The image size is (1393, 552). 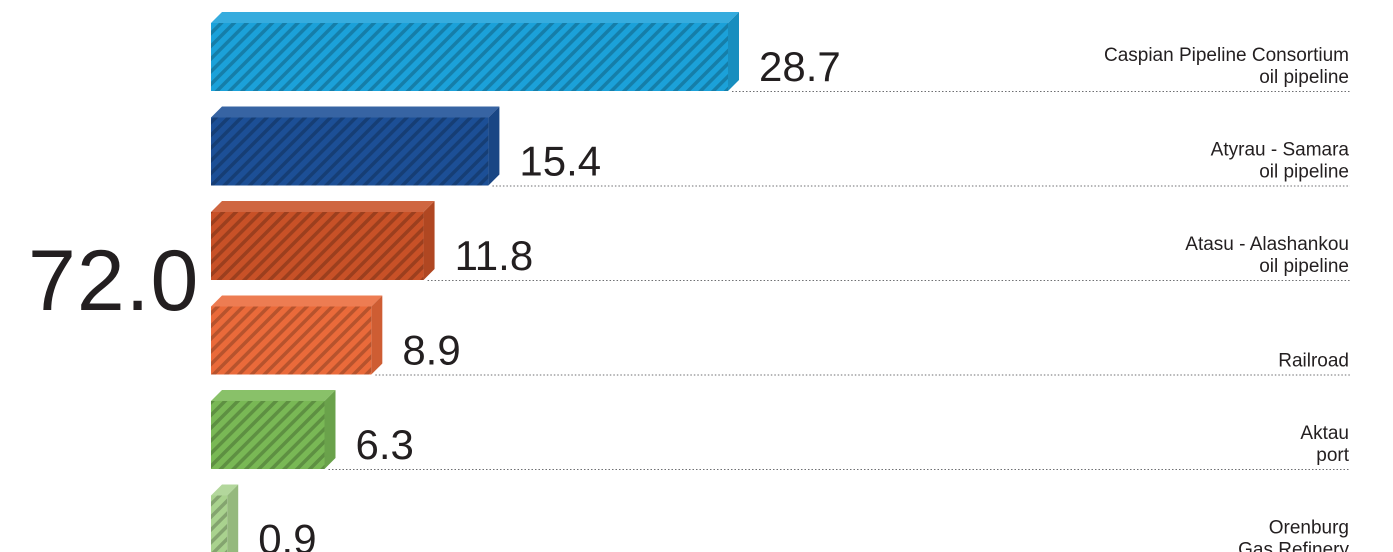 What do you see at coordinates (1332, 455) in the screenshot?
I see `category-label-5-line-2: port` at bounding box center [1332, 455].